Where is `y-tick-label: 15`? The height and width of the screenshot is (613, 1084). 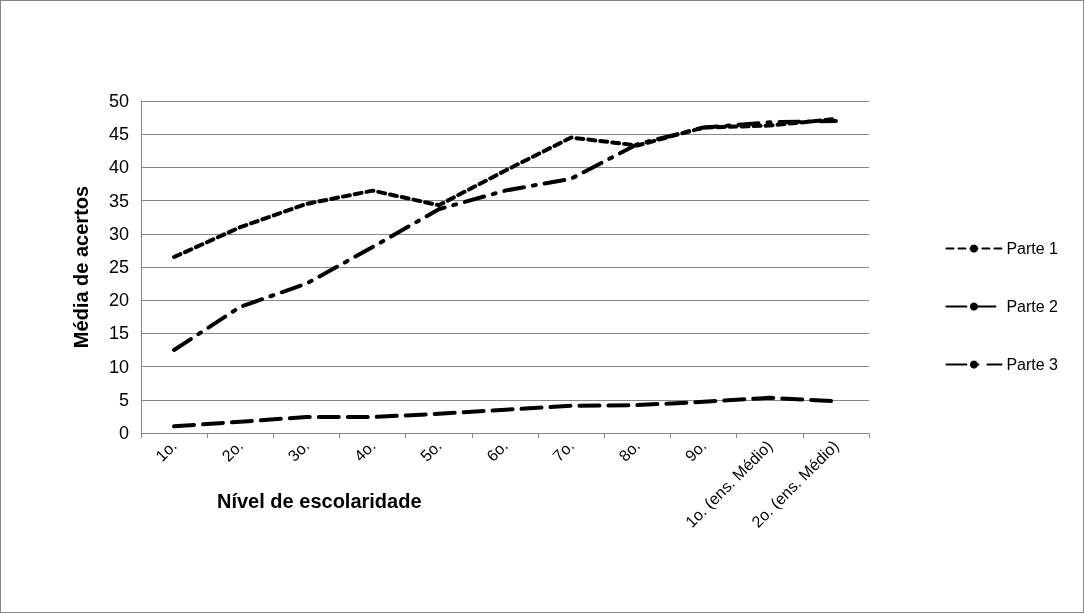 y-tick-label: 15 is located at coordinates (118, 333).